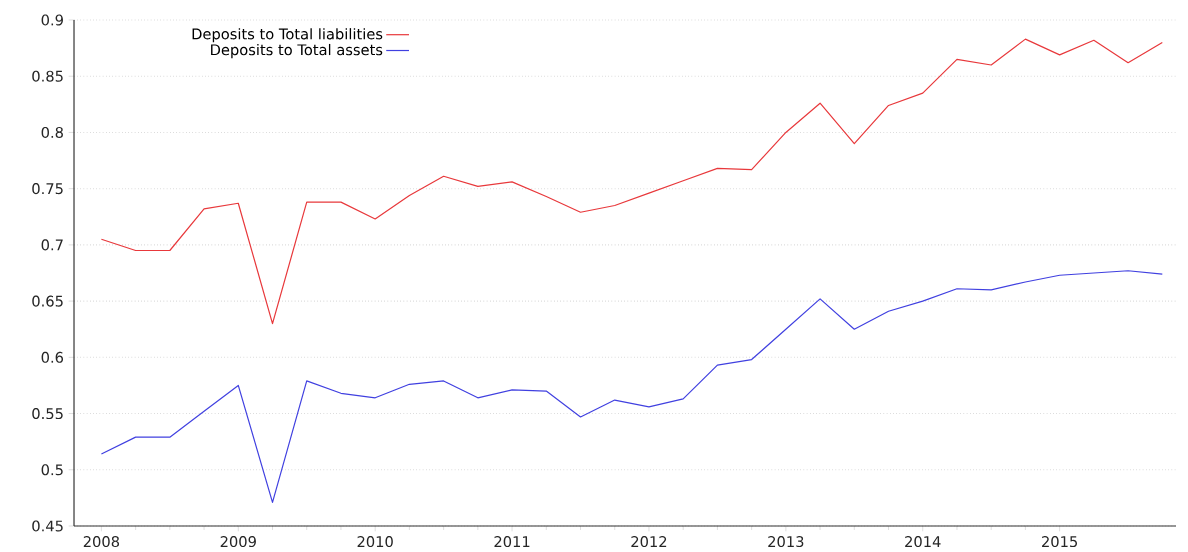 The image size is (1188, 552). Describe the element at coordinates (47, 301) in the screenshot. I see `y-tick-label: 0.65` at that location.